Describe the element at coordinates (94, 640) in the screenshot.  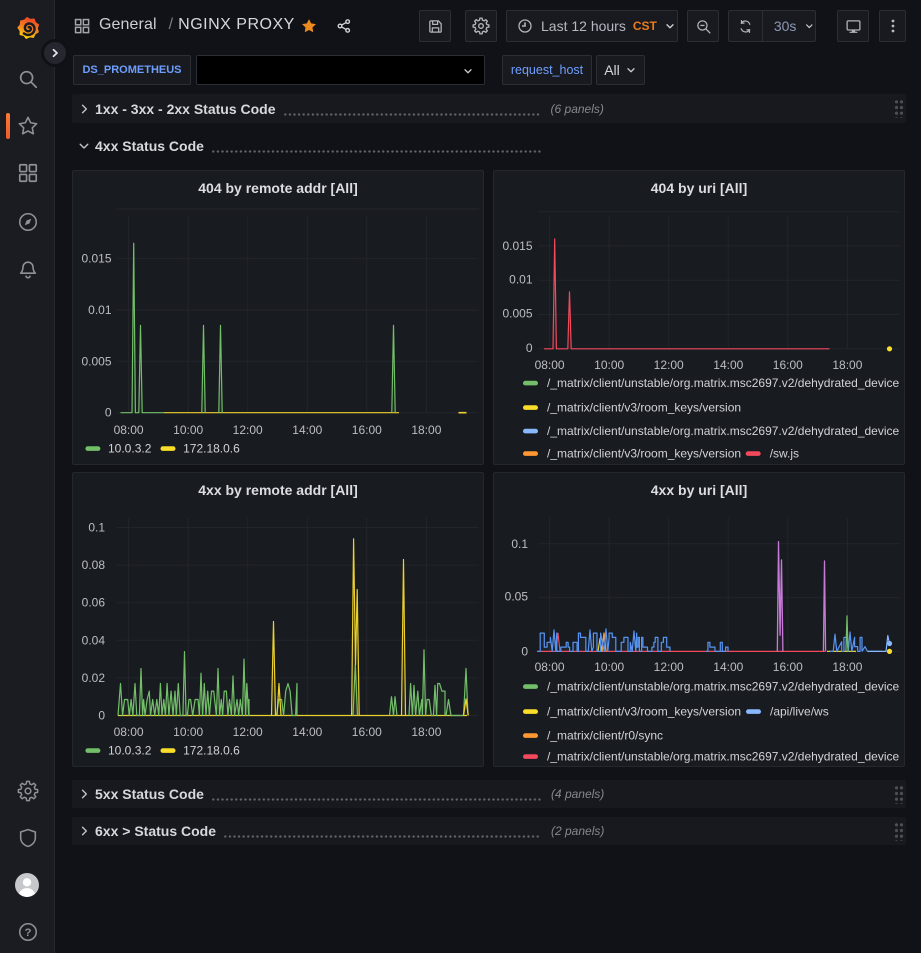
I see `svg-text: 0.04` at that location.